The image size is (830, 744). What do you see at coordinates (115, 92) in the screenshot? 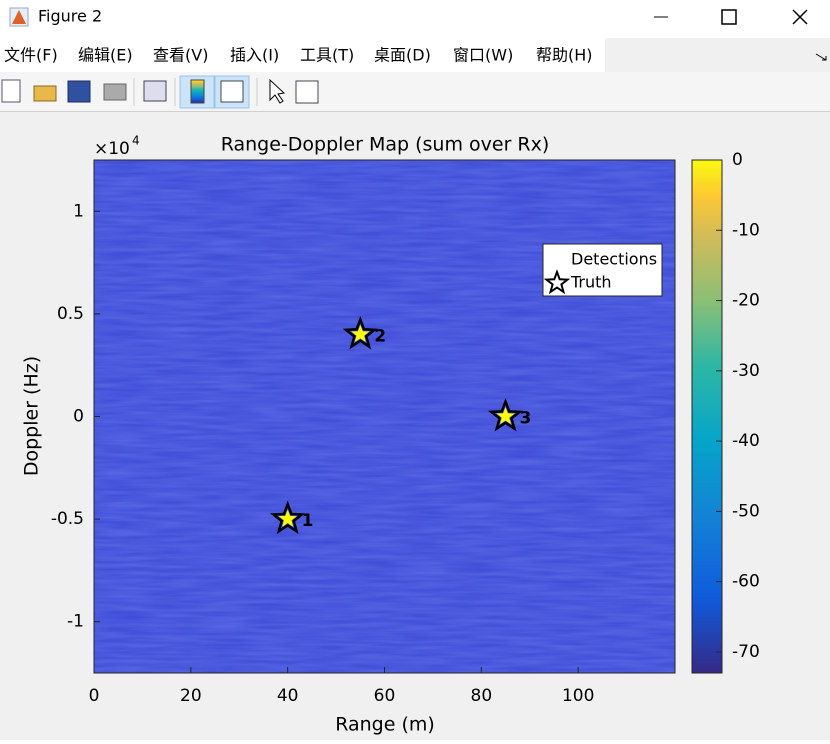
I see `print-button` at bounding box center [115, 92].